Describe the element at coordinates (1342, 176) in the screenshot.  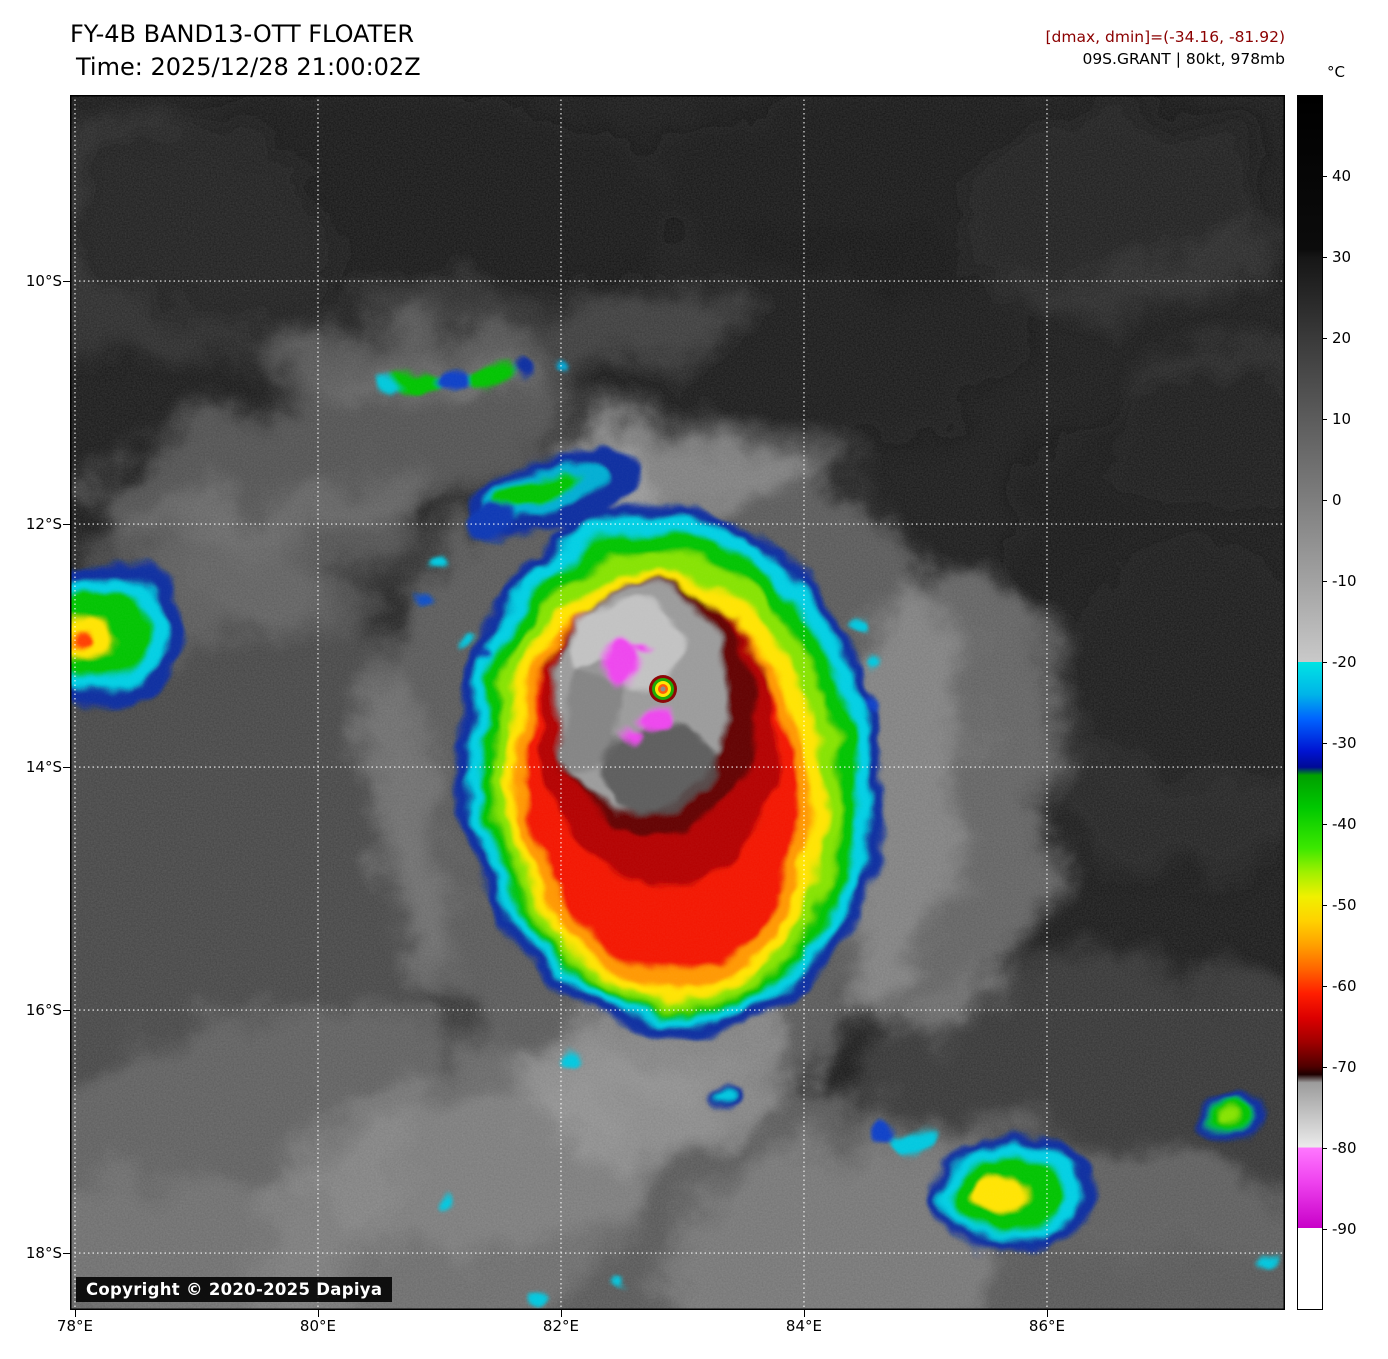
I see `colorbar-tick-label: 40` at that location.